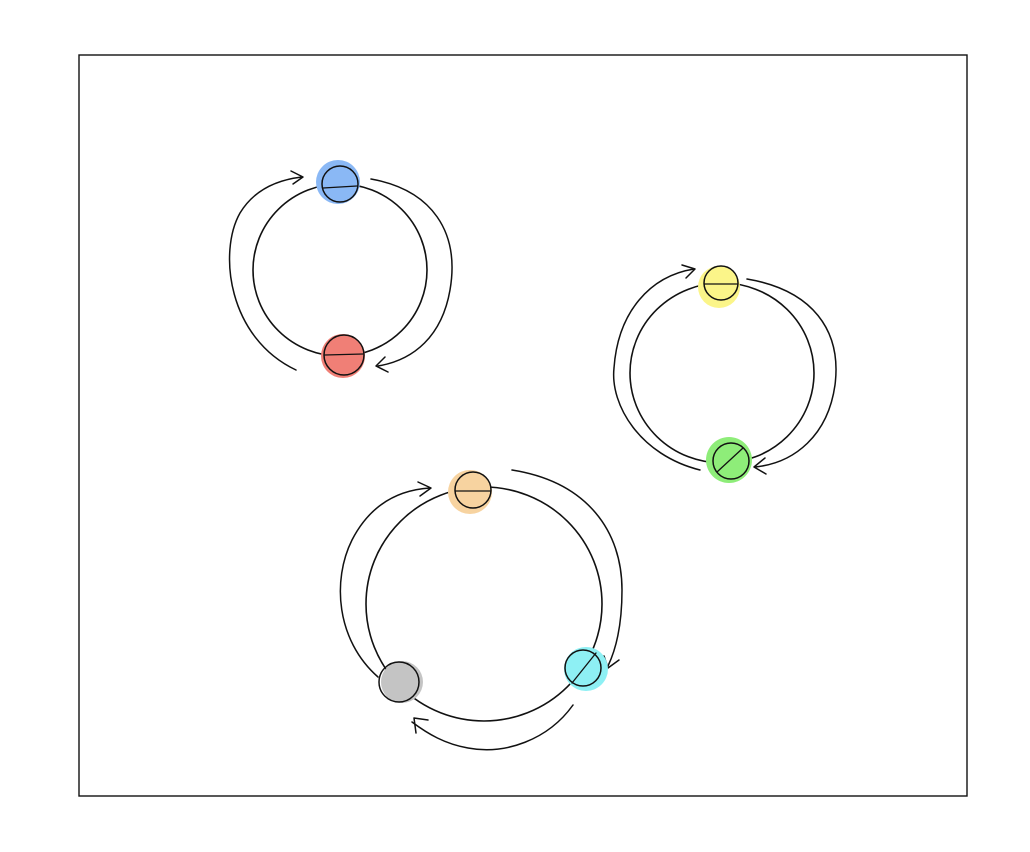  What do you see at coordinates (411, 272) in the screenshot?
I see `flow-arrow-blue-to-red` at bounding box center [411, 272].